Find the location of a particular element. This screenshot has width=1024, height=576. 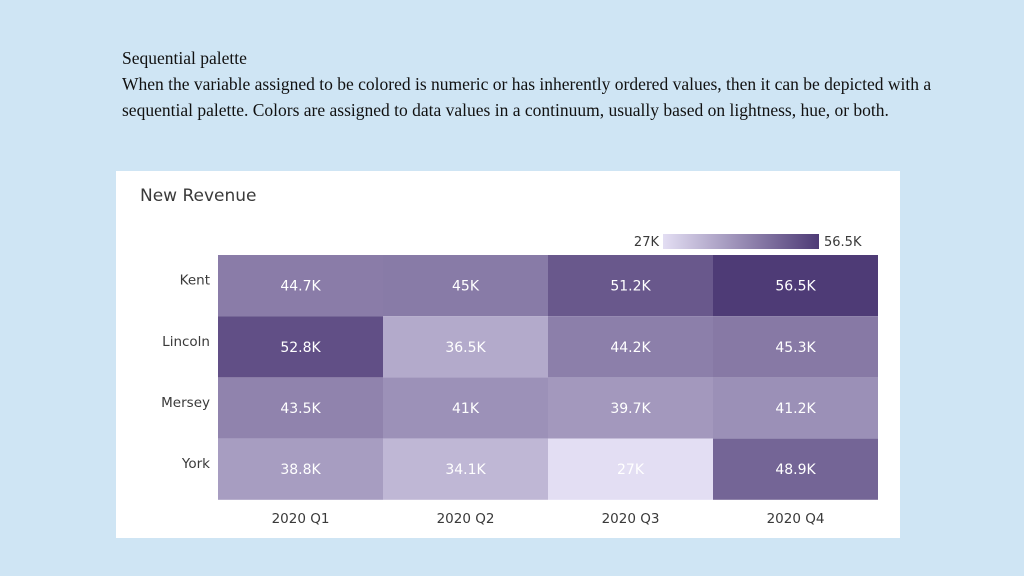

row-label: Lincoln is located at coordinates (186, 342).